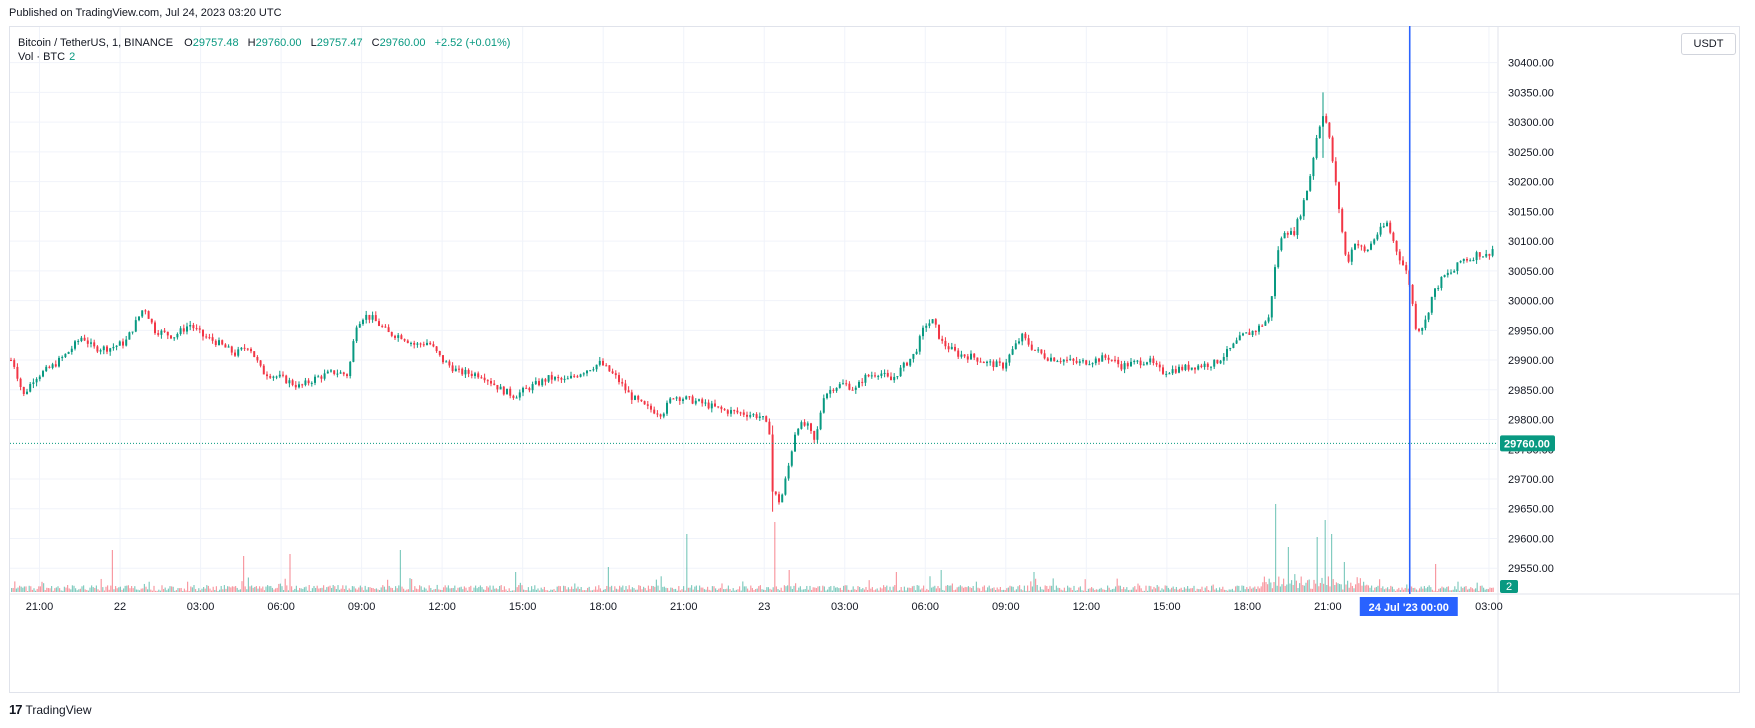  Describe the element at coordinates (215, 43) in the screenshot. I see `open-value: 29757.48` at that location.